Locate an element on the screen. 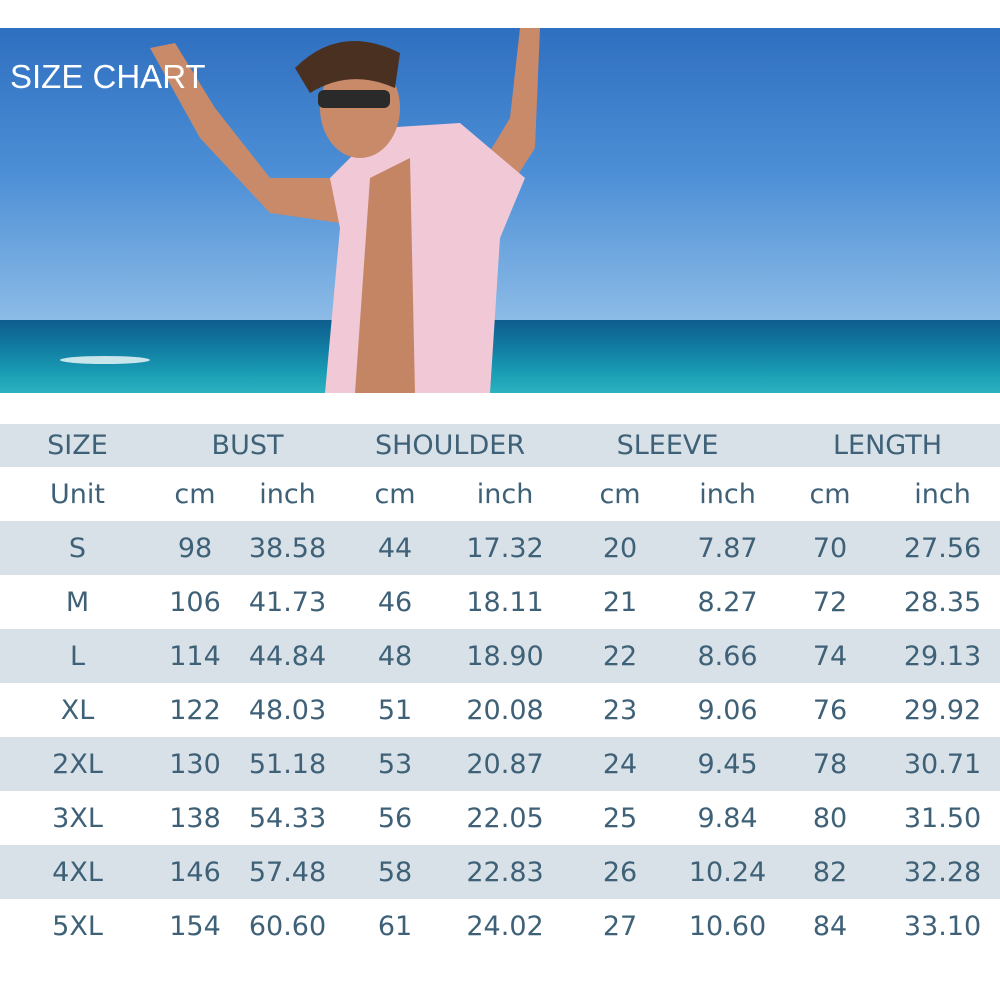 Image resolution: width=1000 pixels, height=1000 pixels. value-cell: 38.58 is located at coordinates (288, 548).